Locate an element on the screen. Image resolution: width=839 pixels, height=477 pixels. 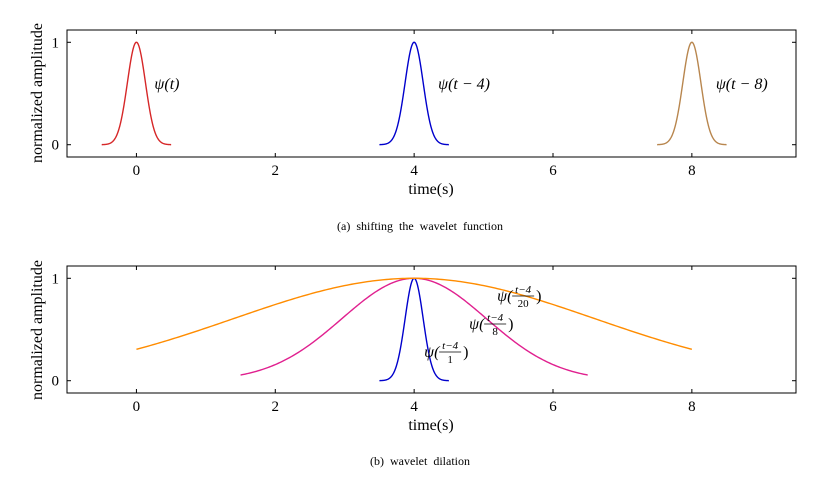
series-label: ψ(t − 4) is located at coordinates (464, 84).